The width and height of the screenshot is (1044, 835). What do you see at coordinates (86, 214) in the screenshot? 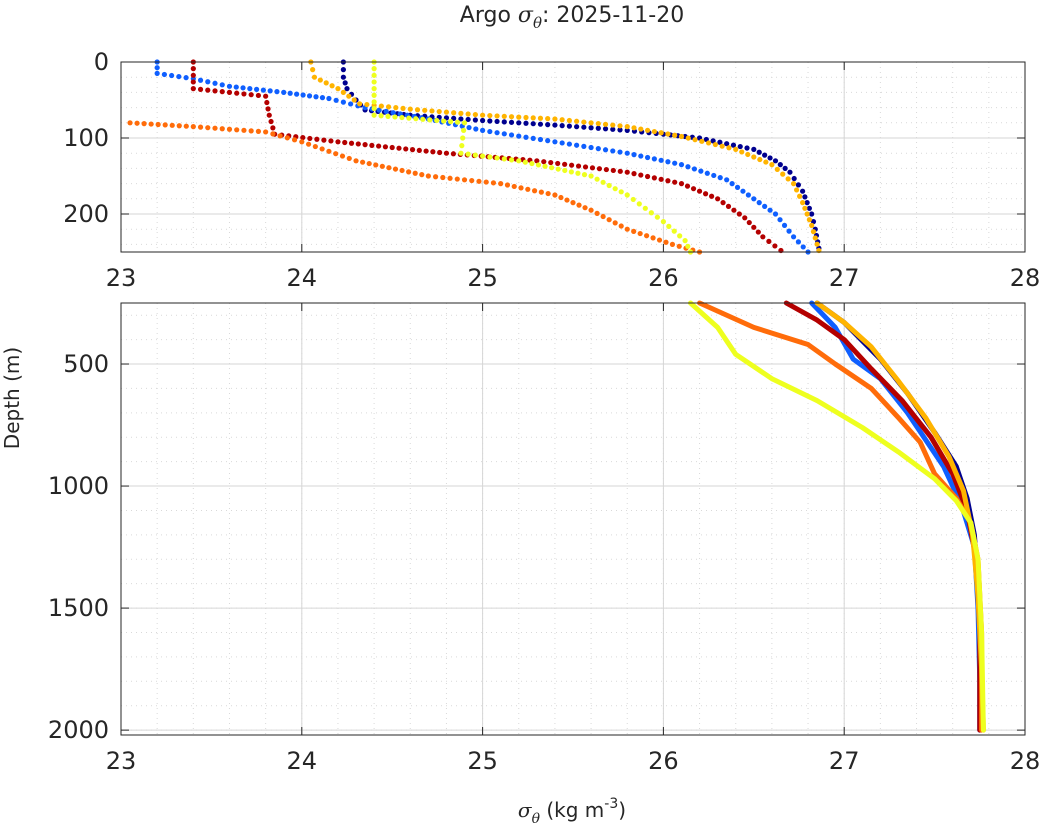
I see `y-tick-label: 200` at bounding box center [86, 214].